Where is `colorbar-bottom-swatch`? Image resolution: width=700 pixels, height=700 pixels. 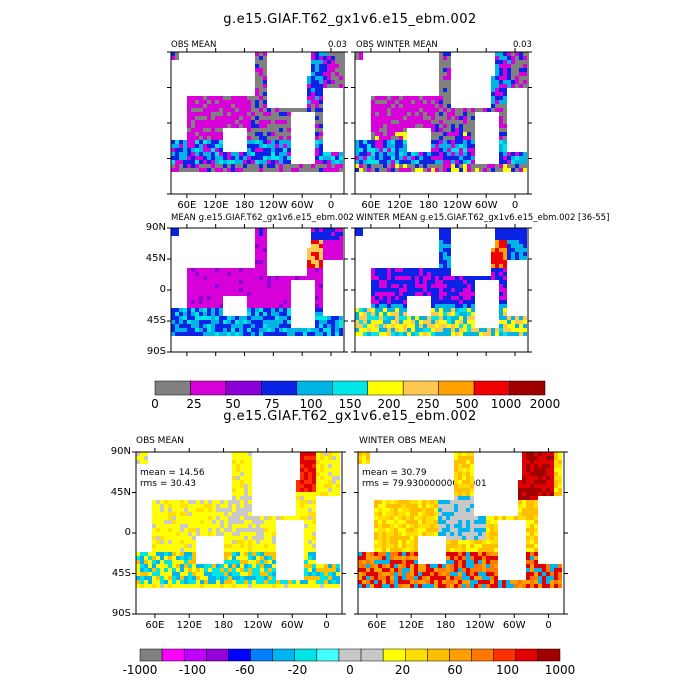 colorbar-bottom-swatch is located at coordinates (283, 655).